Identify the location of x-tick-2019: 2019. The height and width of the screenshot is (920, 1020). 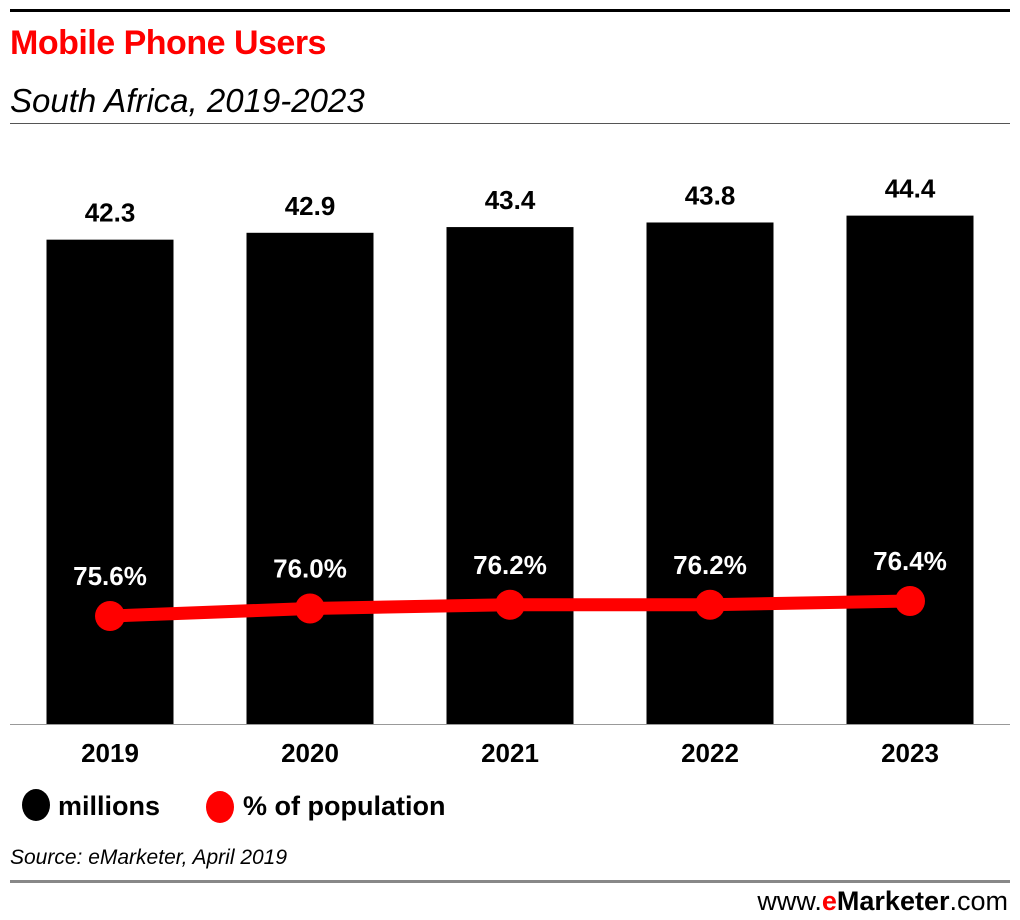
(110, 753).